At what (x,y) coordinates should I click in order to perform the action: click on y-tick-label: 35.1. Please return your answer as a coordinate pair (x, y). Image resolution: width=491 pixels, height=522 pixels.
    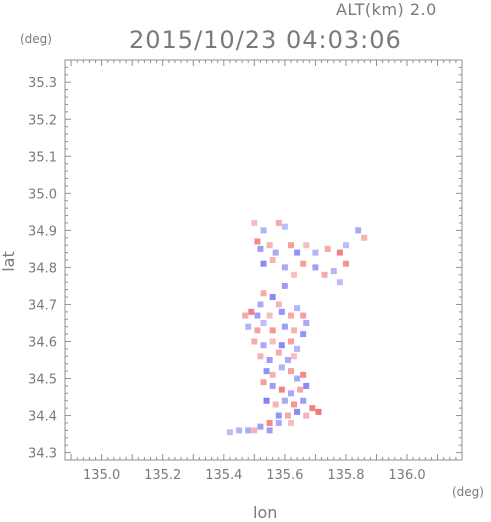
    Looking at the image, I should click on (42, 157).